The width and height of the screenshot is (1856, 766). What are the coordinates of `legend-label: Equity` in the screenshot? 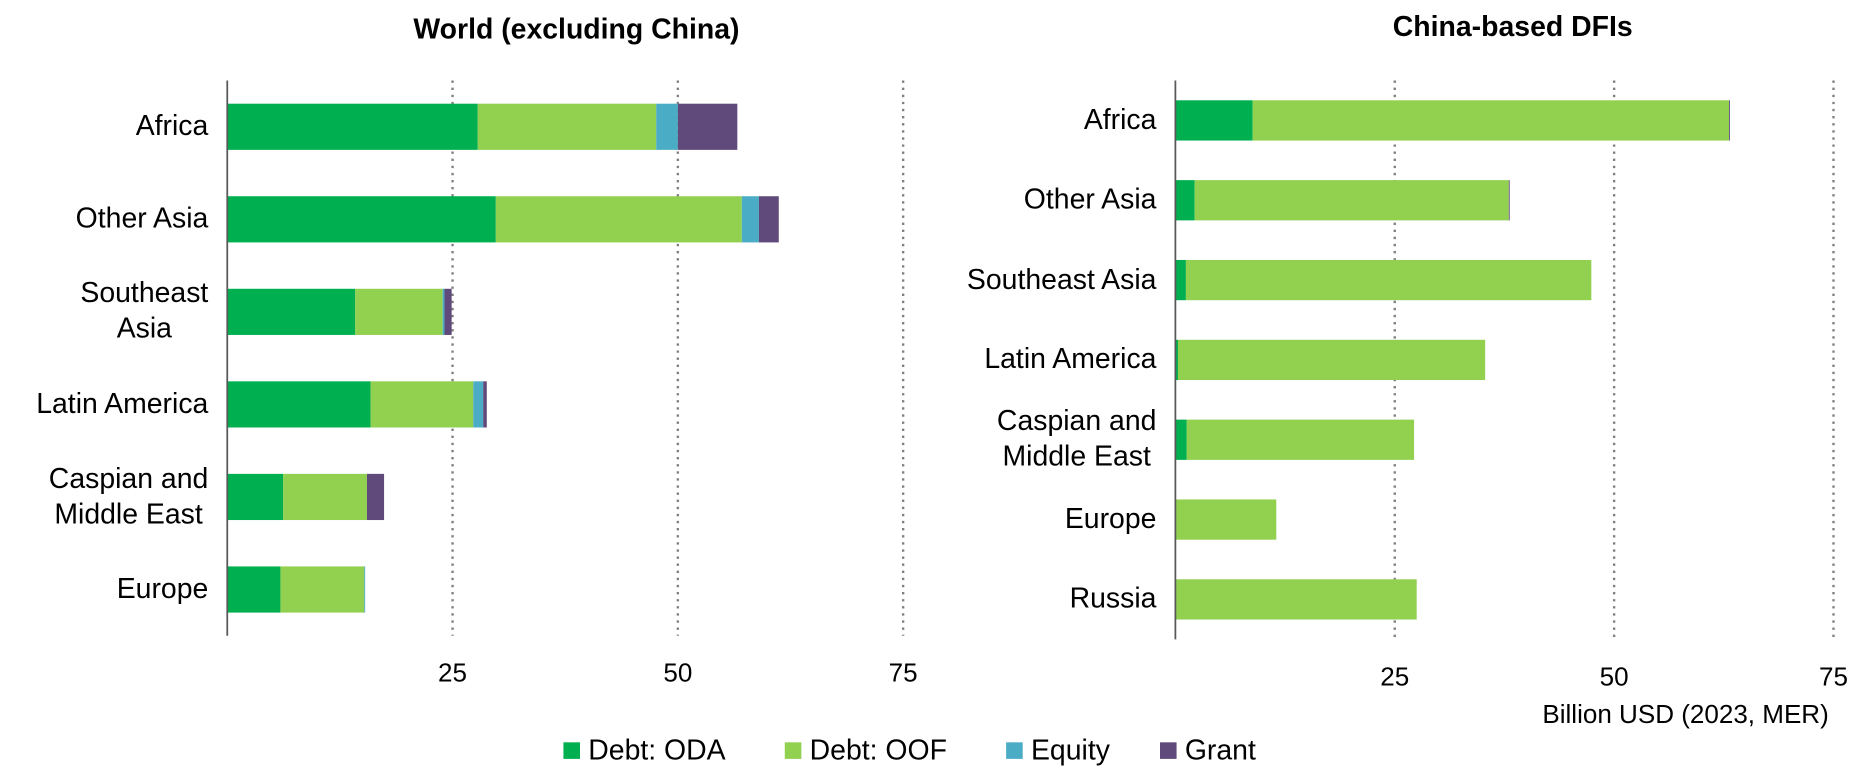 It's located at (1071, 750).